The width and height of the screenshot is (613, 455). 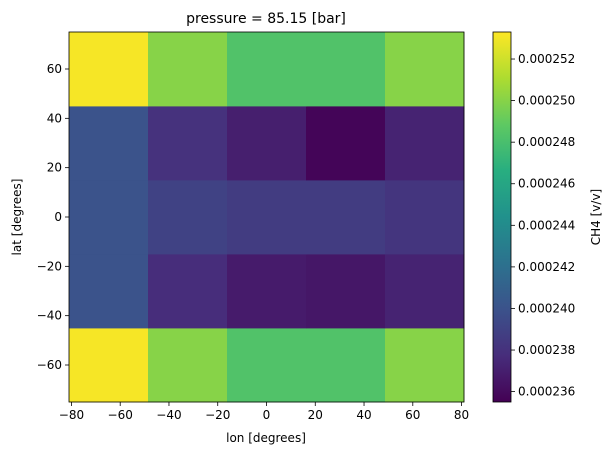 I want to click on x-axis-label: lon [degrees], so click(x=266, y=438).